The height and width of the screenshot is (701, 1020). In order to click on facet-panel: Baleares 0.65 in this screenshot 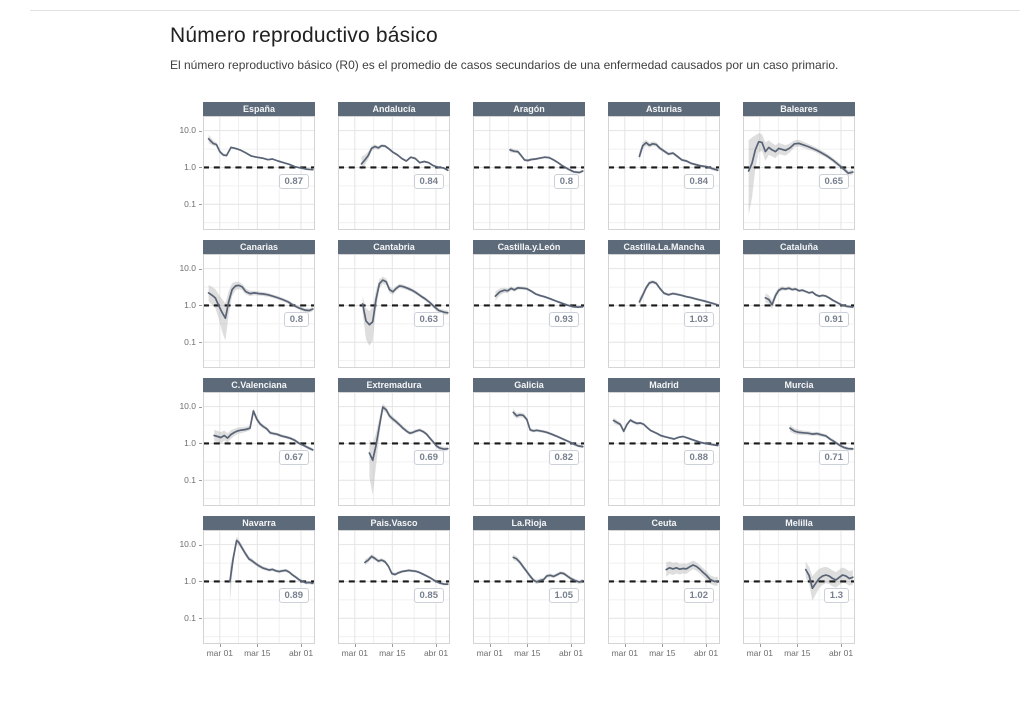, I will do `click(799, 166)`.